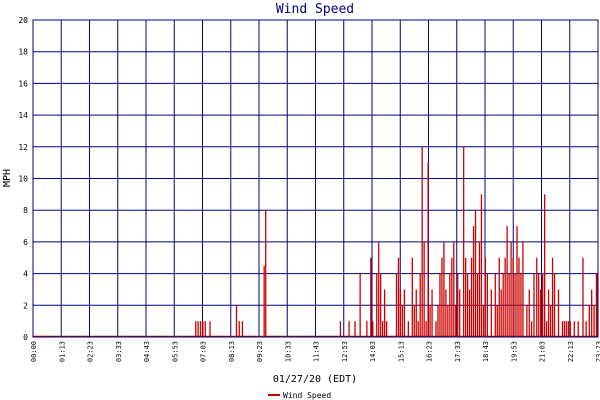 The image size is (600, 400). I want to click on x-tick-label: 11:43, so click(317, 351).